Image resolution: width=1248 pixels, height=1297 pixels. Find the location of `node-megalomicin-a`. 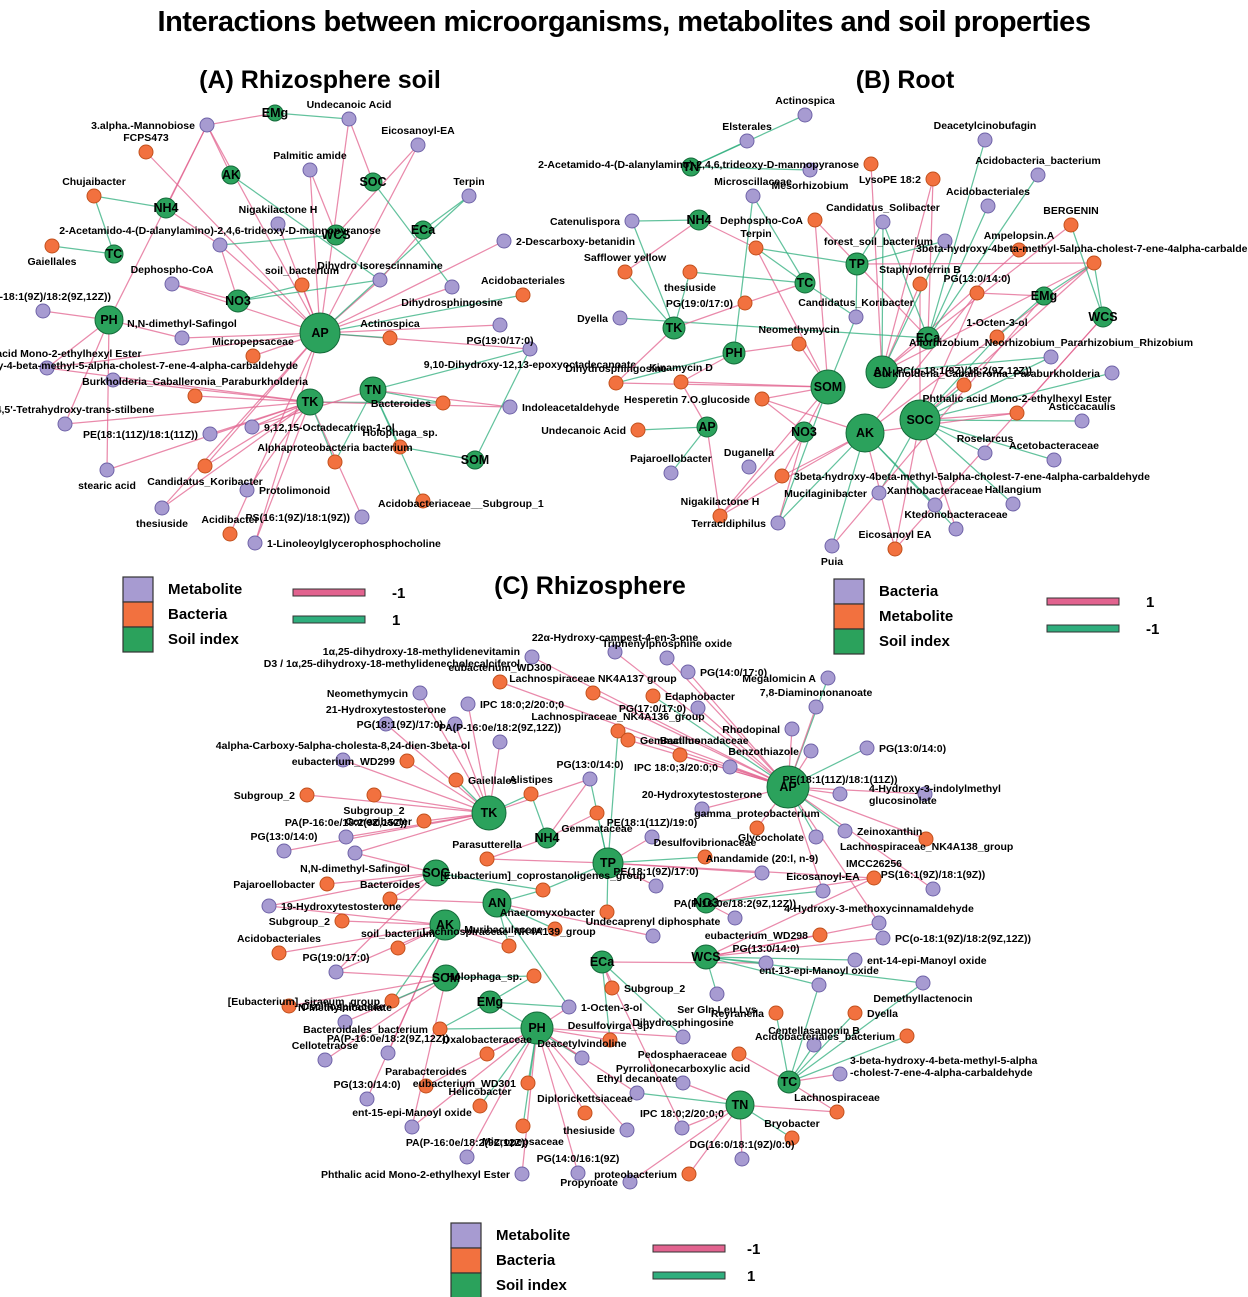

node-megalomicin-a is located at coordinates (828, 678).